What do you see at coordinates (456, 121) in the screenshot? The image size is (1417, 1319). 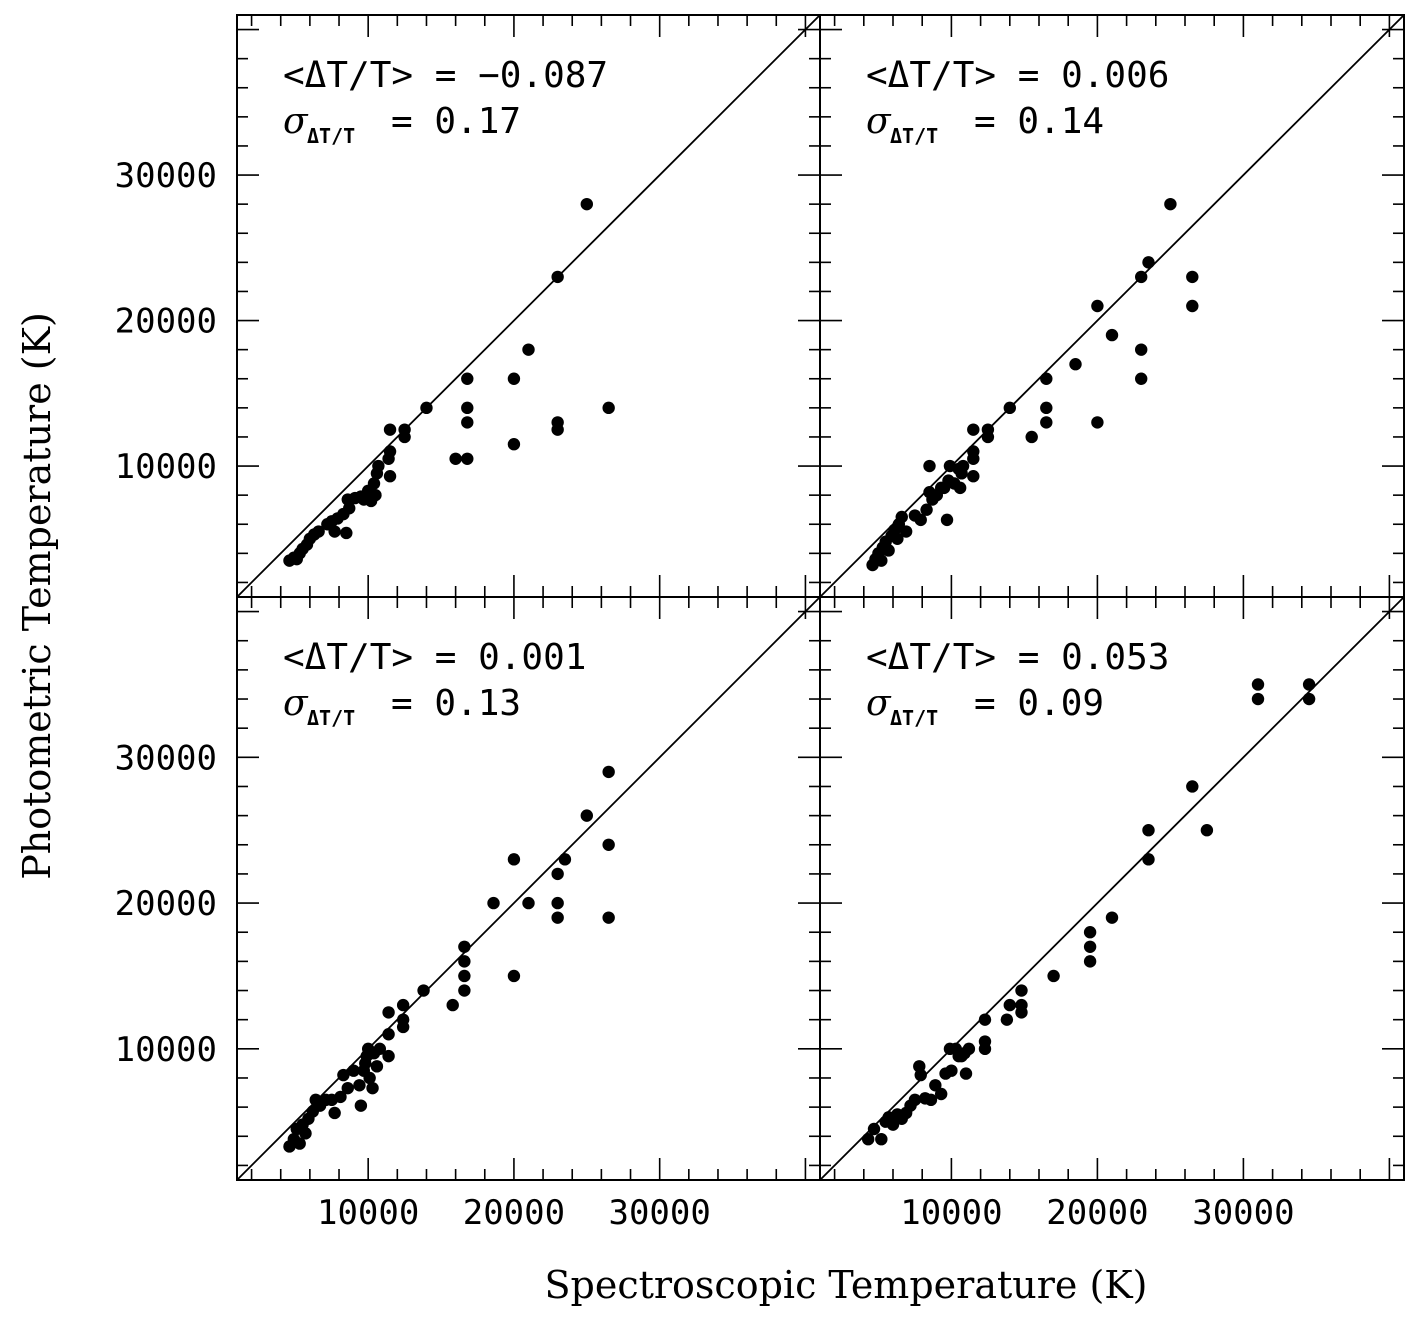 I see `stat-sigma-value: = 0.17` at bounding box center [456, 121].